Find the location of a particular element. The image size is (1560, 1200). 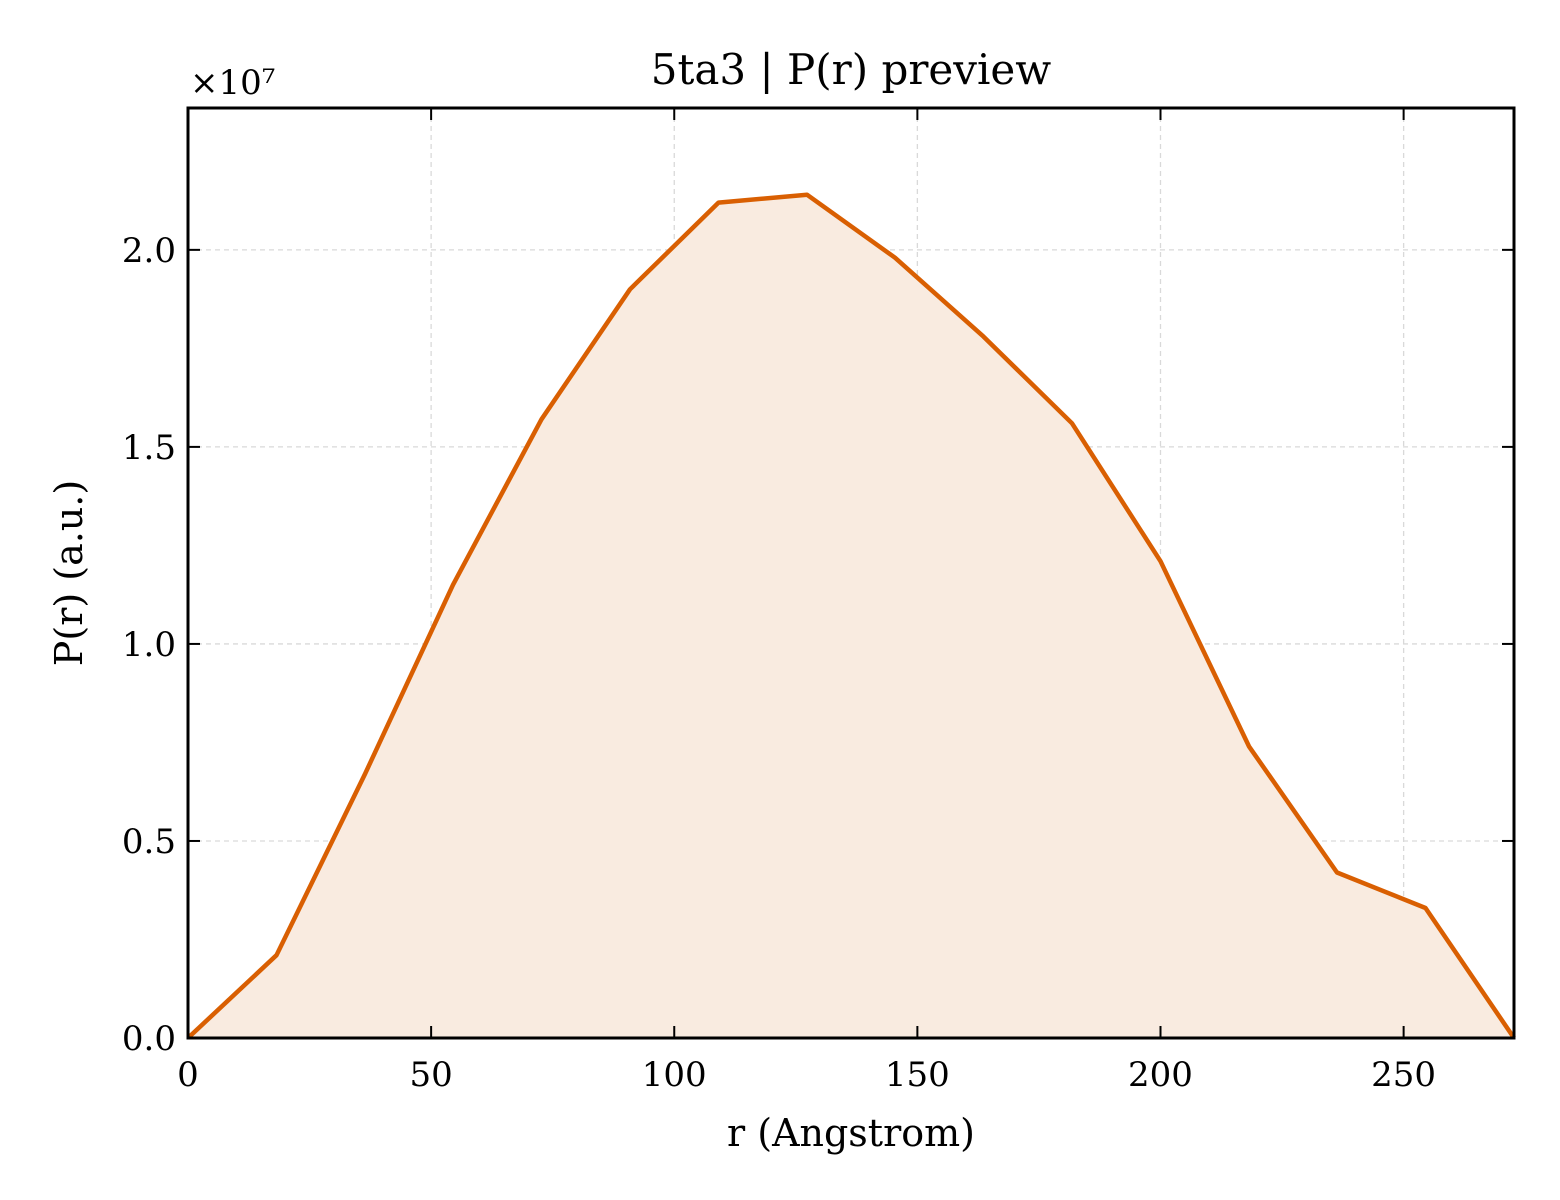

y-tick-label: 2.0 is located at coordinates (149, 251).